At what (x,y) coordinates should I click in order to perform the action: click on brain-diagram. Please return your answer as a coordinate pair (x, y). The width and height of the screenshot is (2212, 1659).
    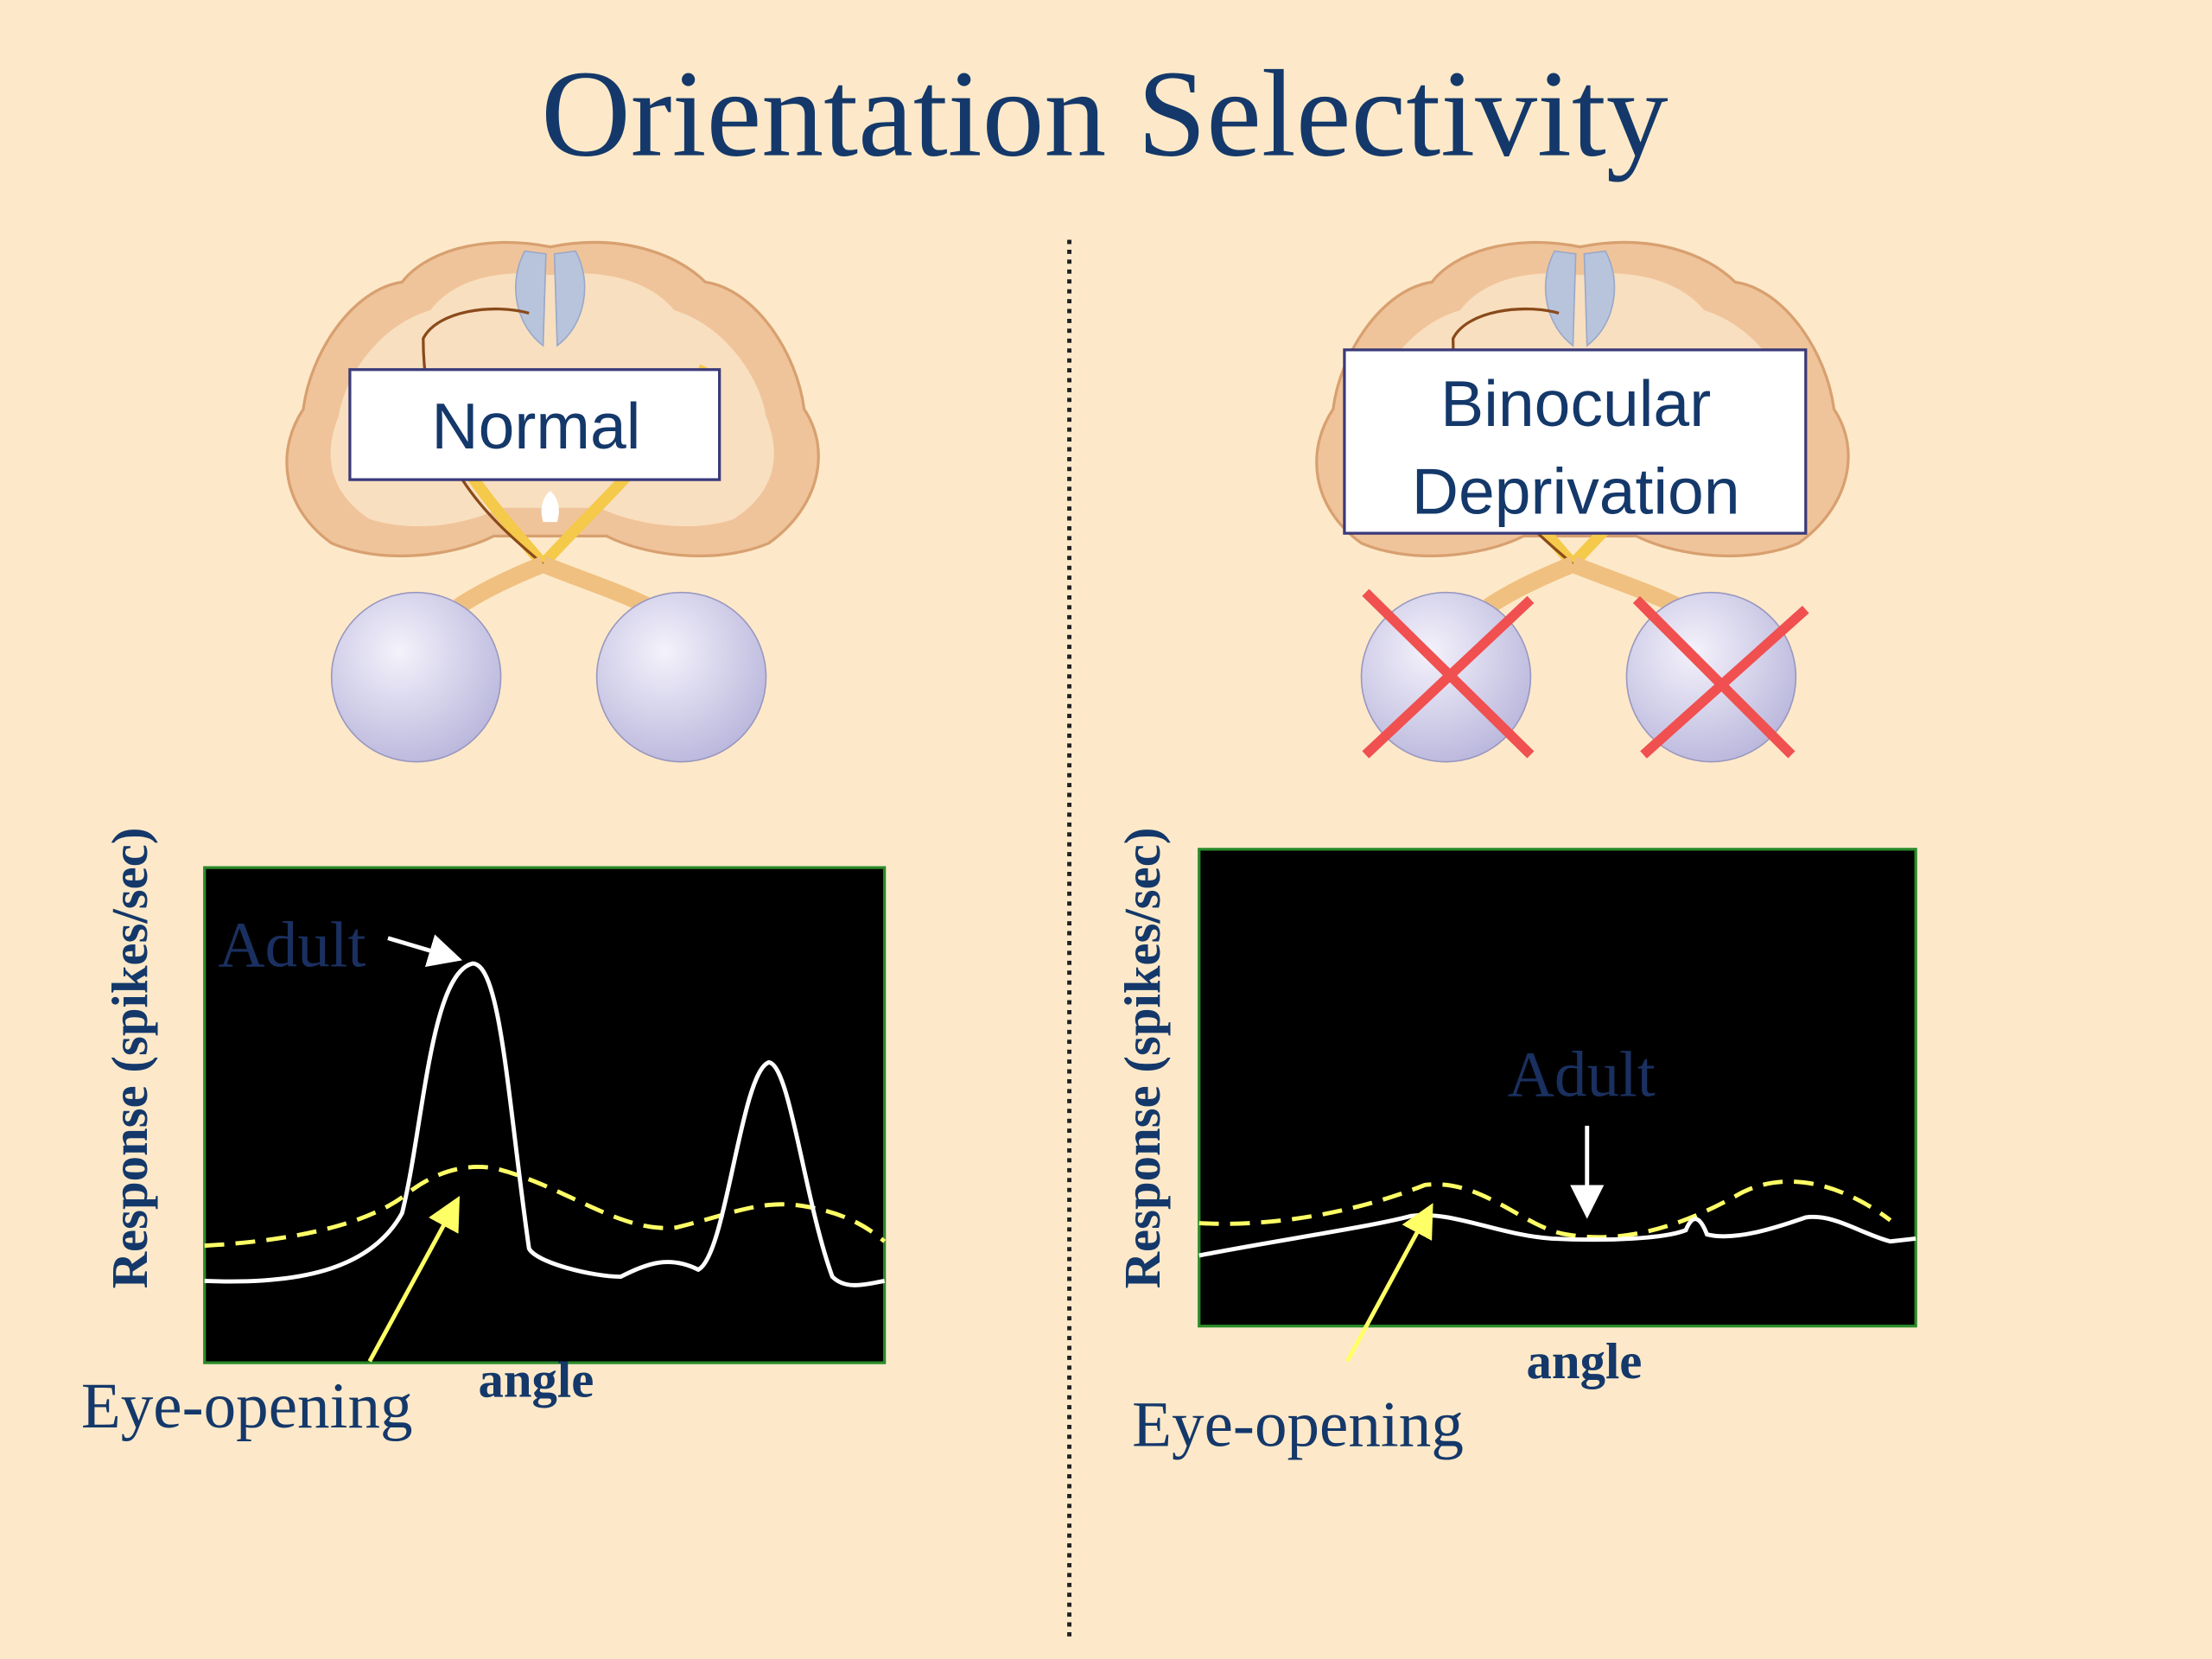
    Looking at the image, I should click on (552, 502).